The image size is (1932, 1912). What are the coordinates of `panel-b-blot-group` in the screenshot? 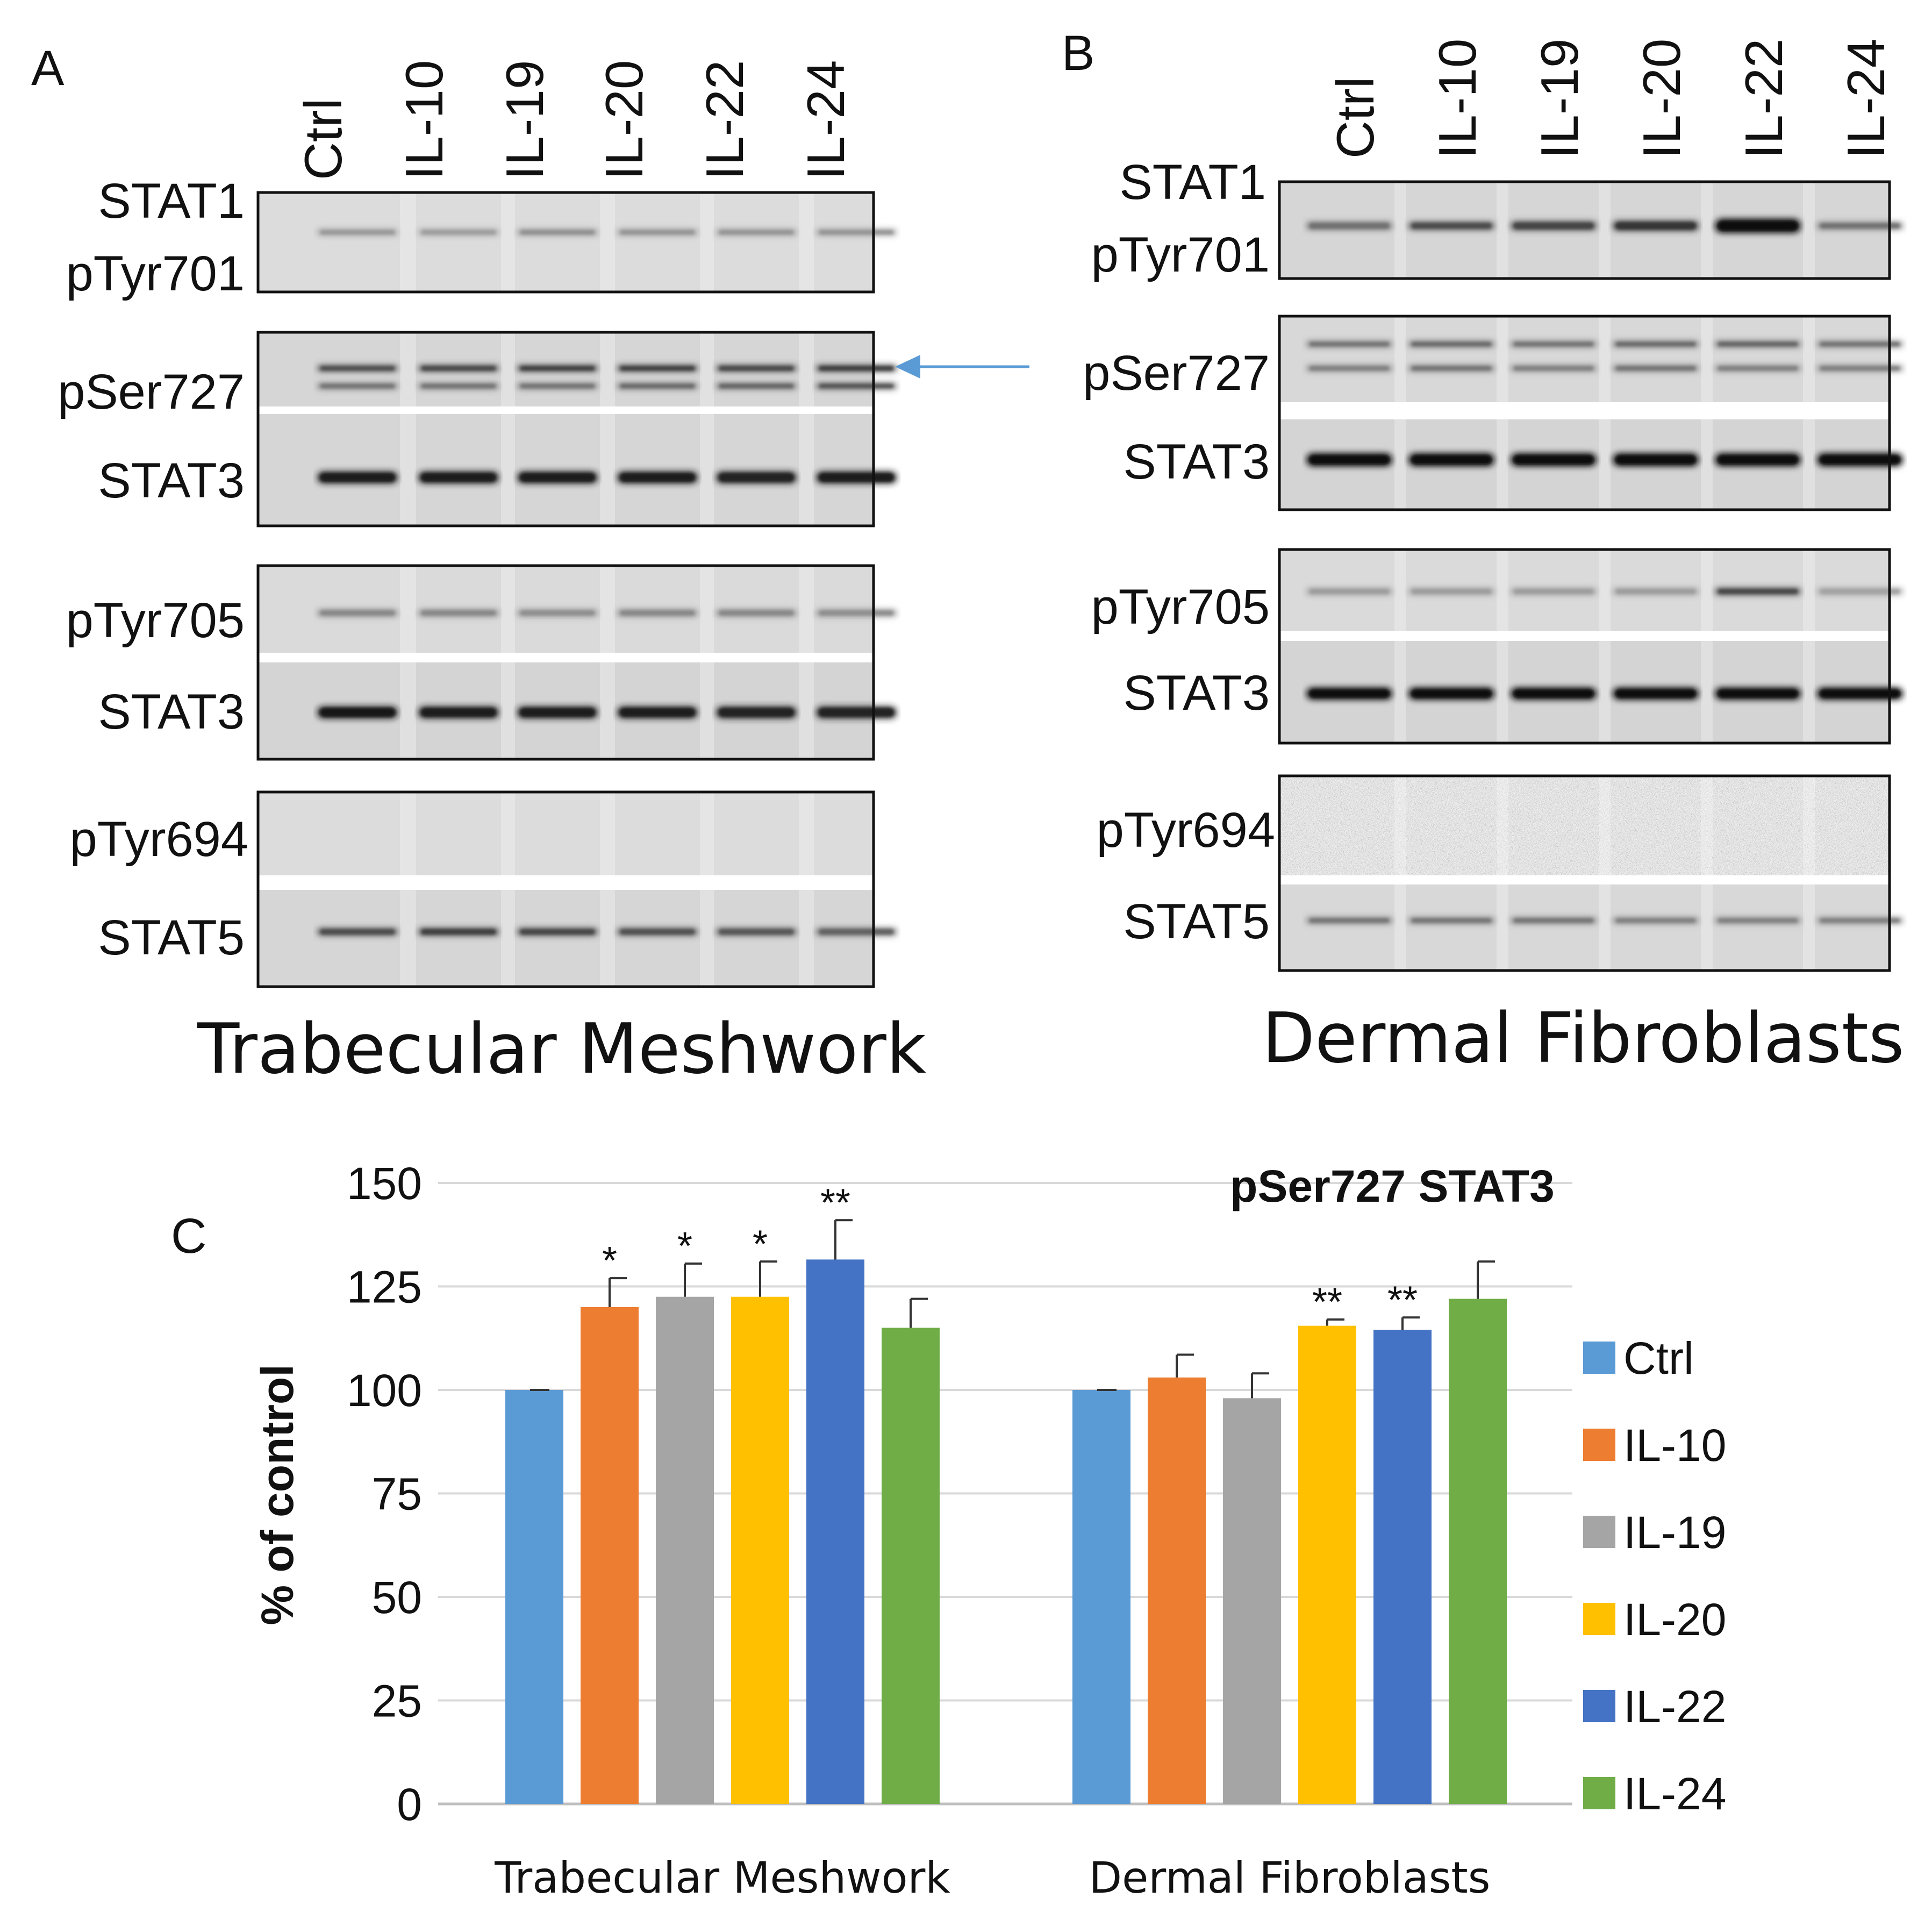 It's located at (1590, 576).